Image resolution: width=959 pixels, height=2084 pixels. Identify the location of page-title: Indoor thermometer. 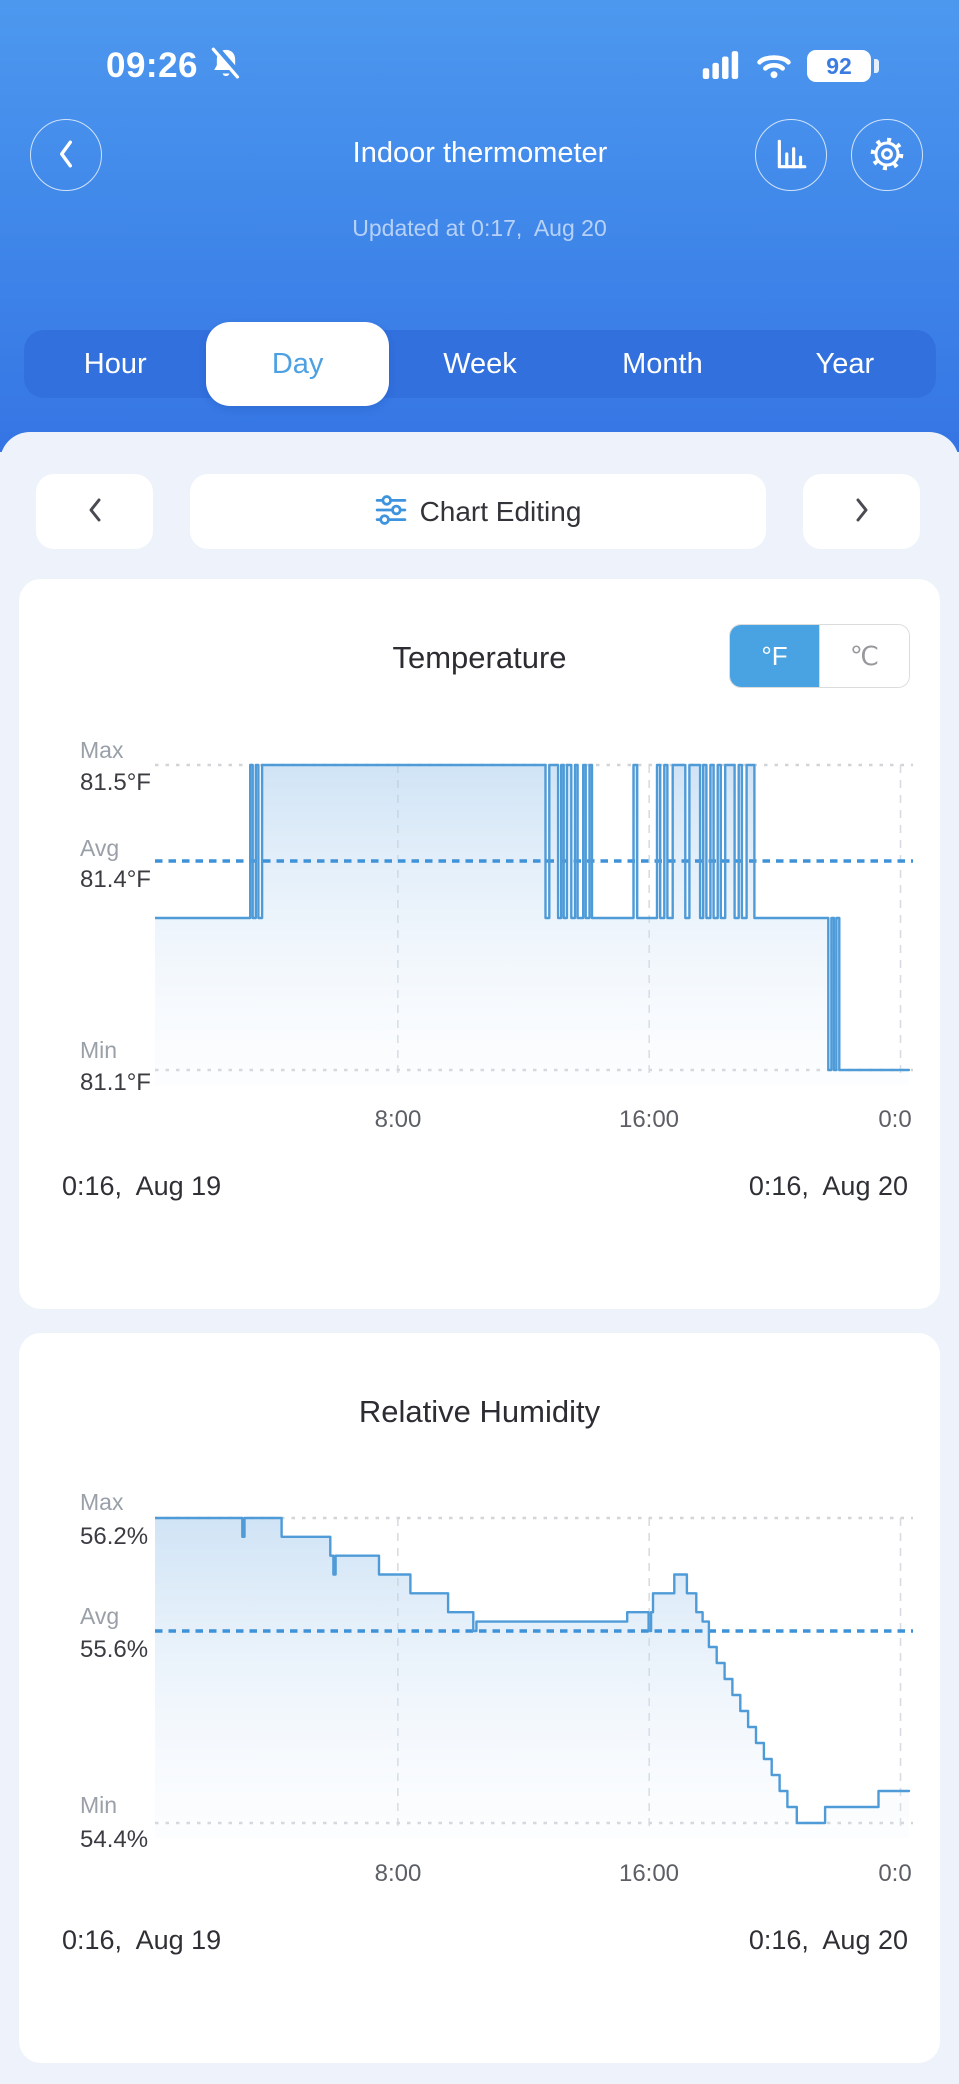
(480, 153).